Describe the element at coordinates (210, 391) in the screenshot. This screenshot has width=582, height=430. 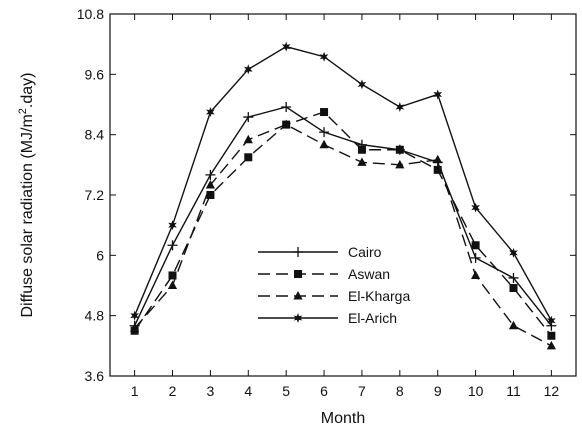
I see `x-tick-label: 3` at that location.